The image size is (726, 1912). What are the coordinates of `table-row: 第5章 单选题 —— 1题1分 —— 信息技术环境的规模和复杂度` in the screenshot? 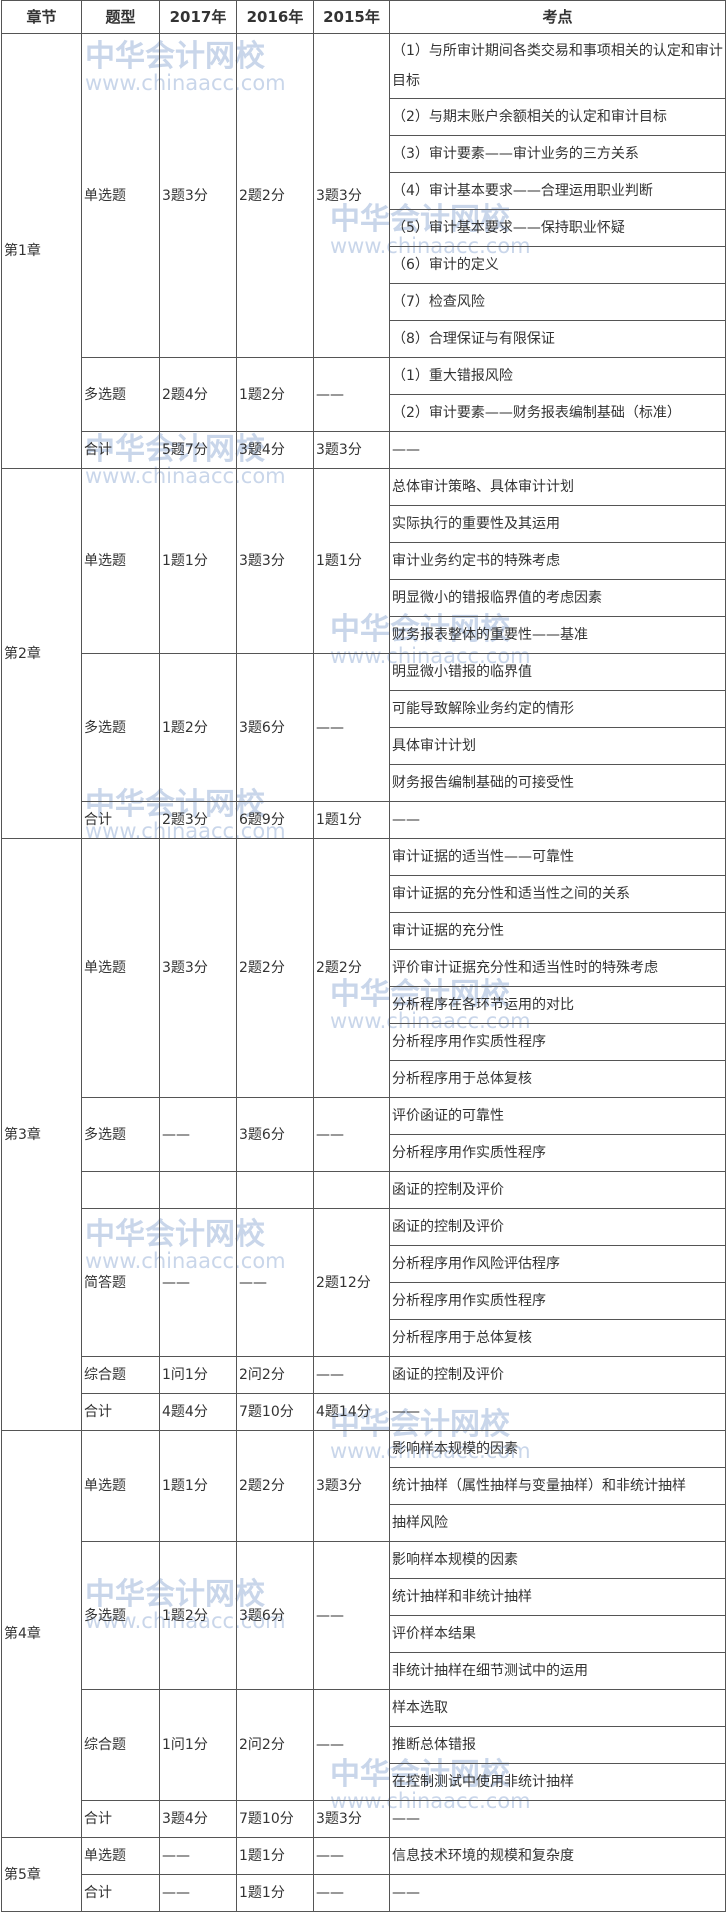 It's located at (363, 1874).